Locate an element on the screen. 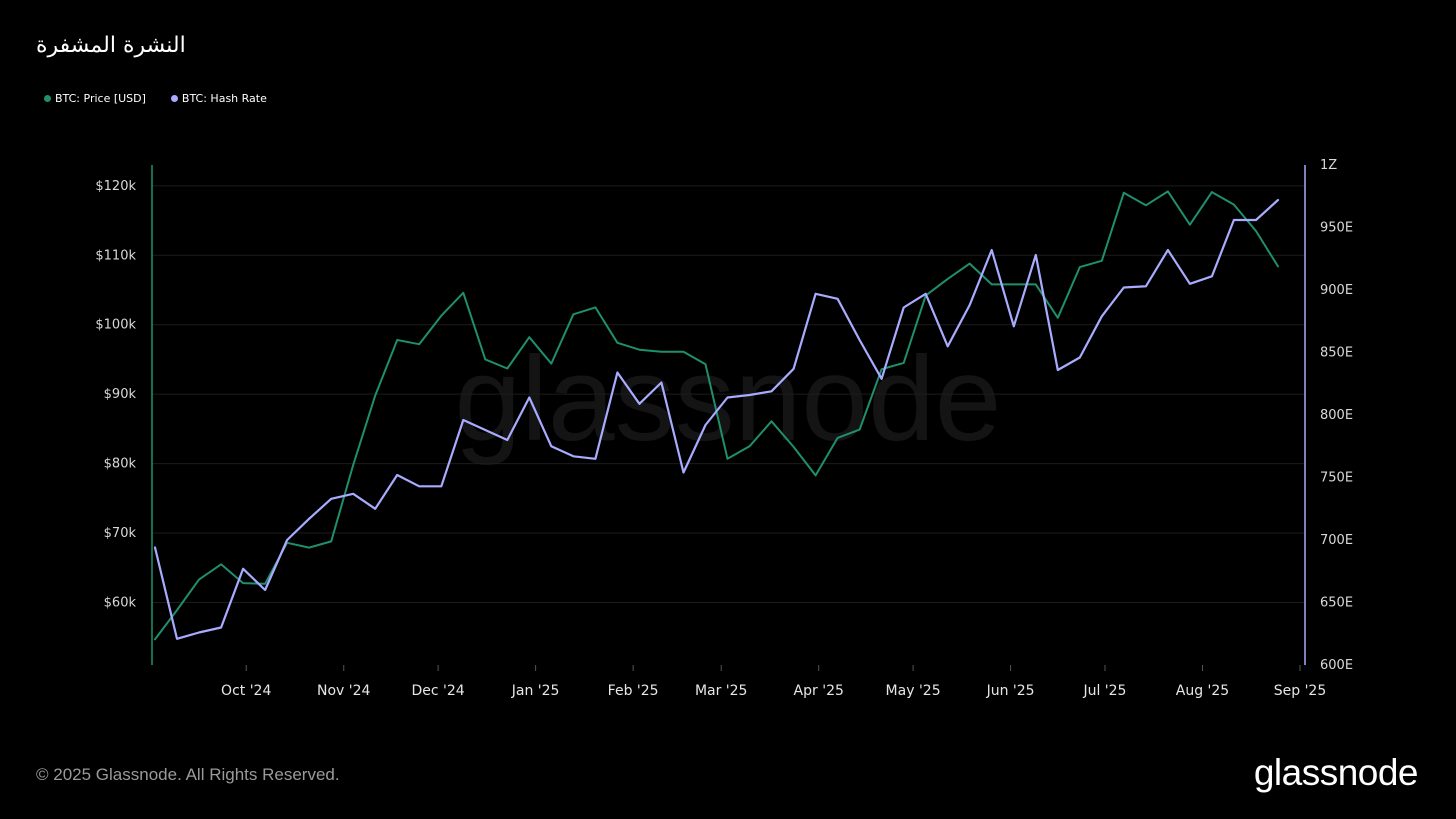  legend-item-hashrate: BTC: Hash Rate is located at coordinates (218, 98).